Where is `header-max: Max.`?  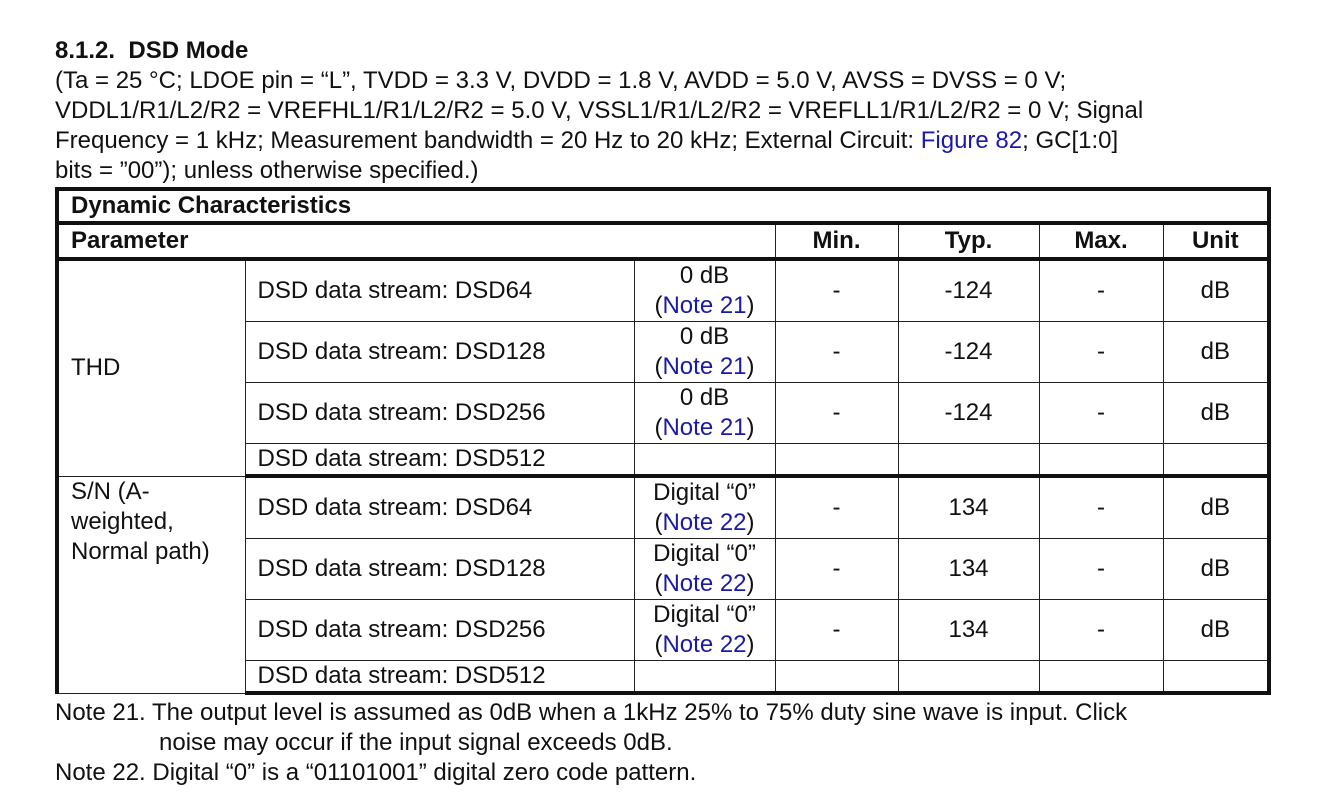
header-max: Max. is located at coordinates (1101, 241).